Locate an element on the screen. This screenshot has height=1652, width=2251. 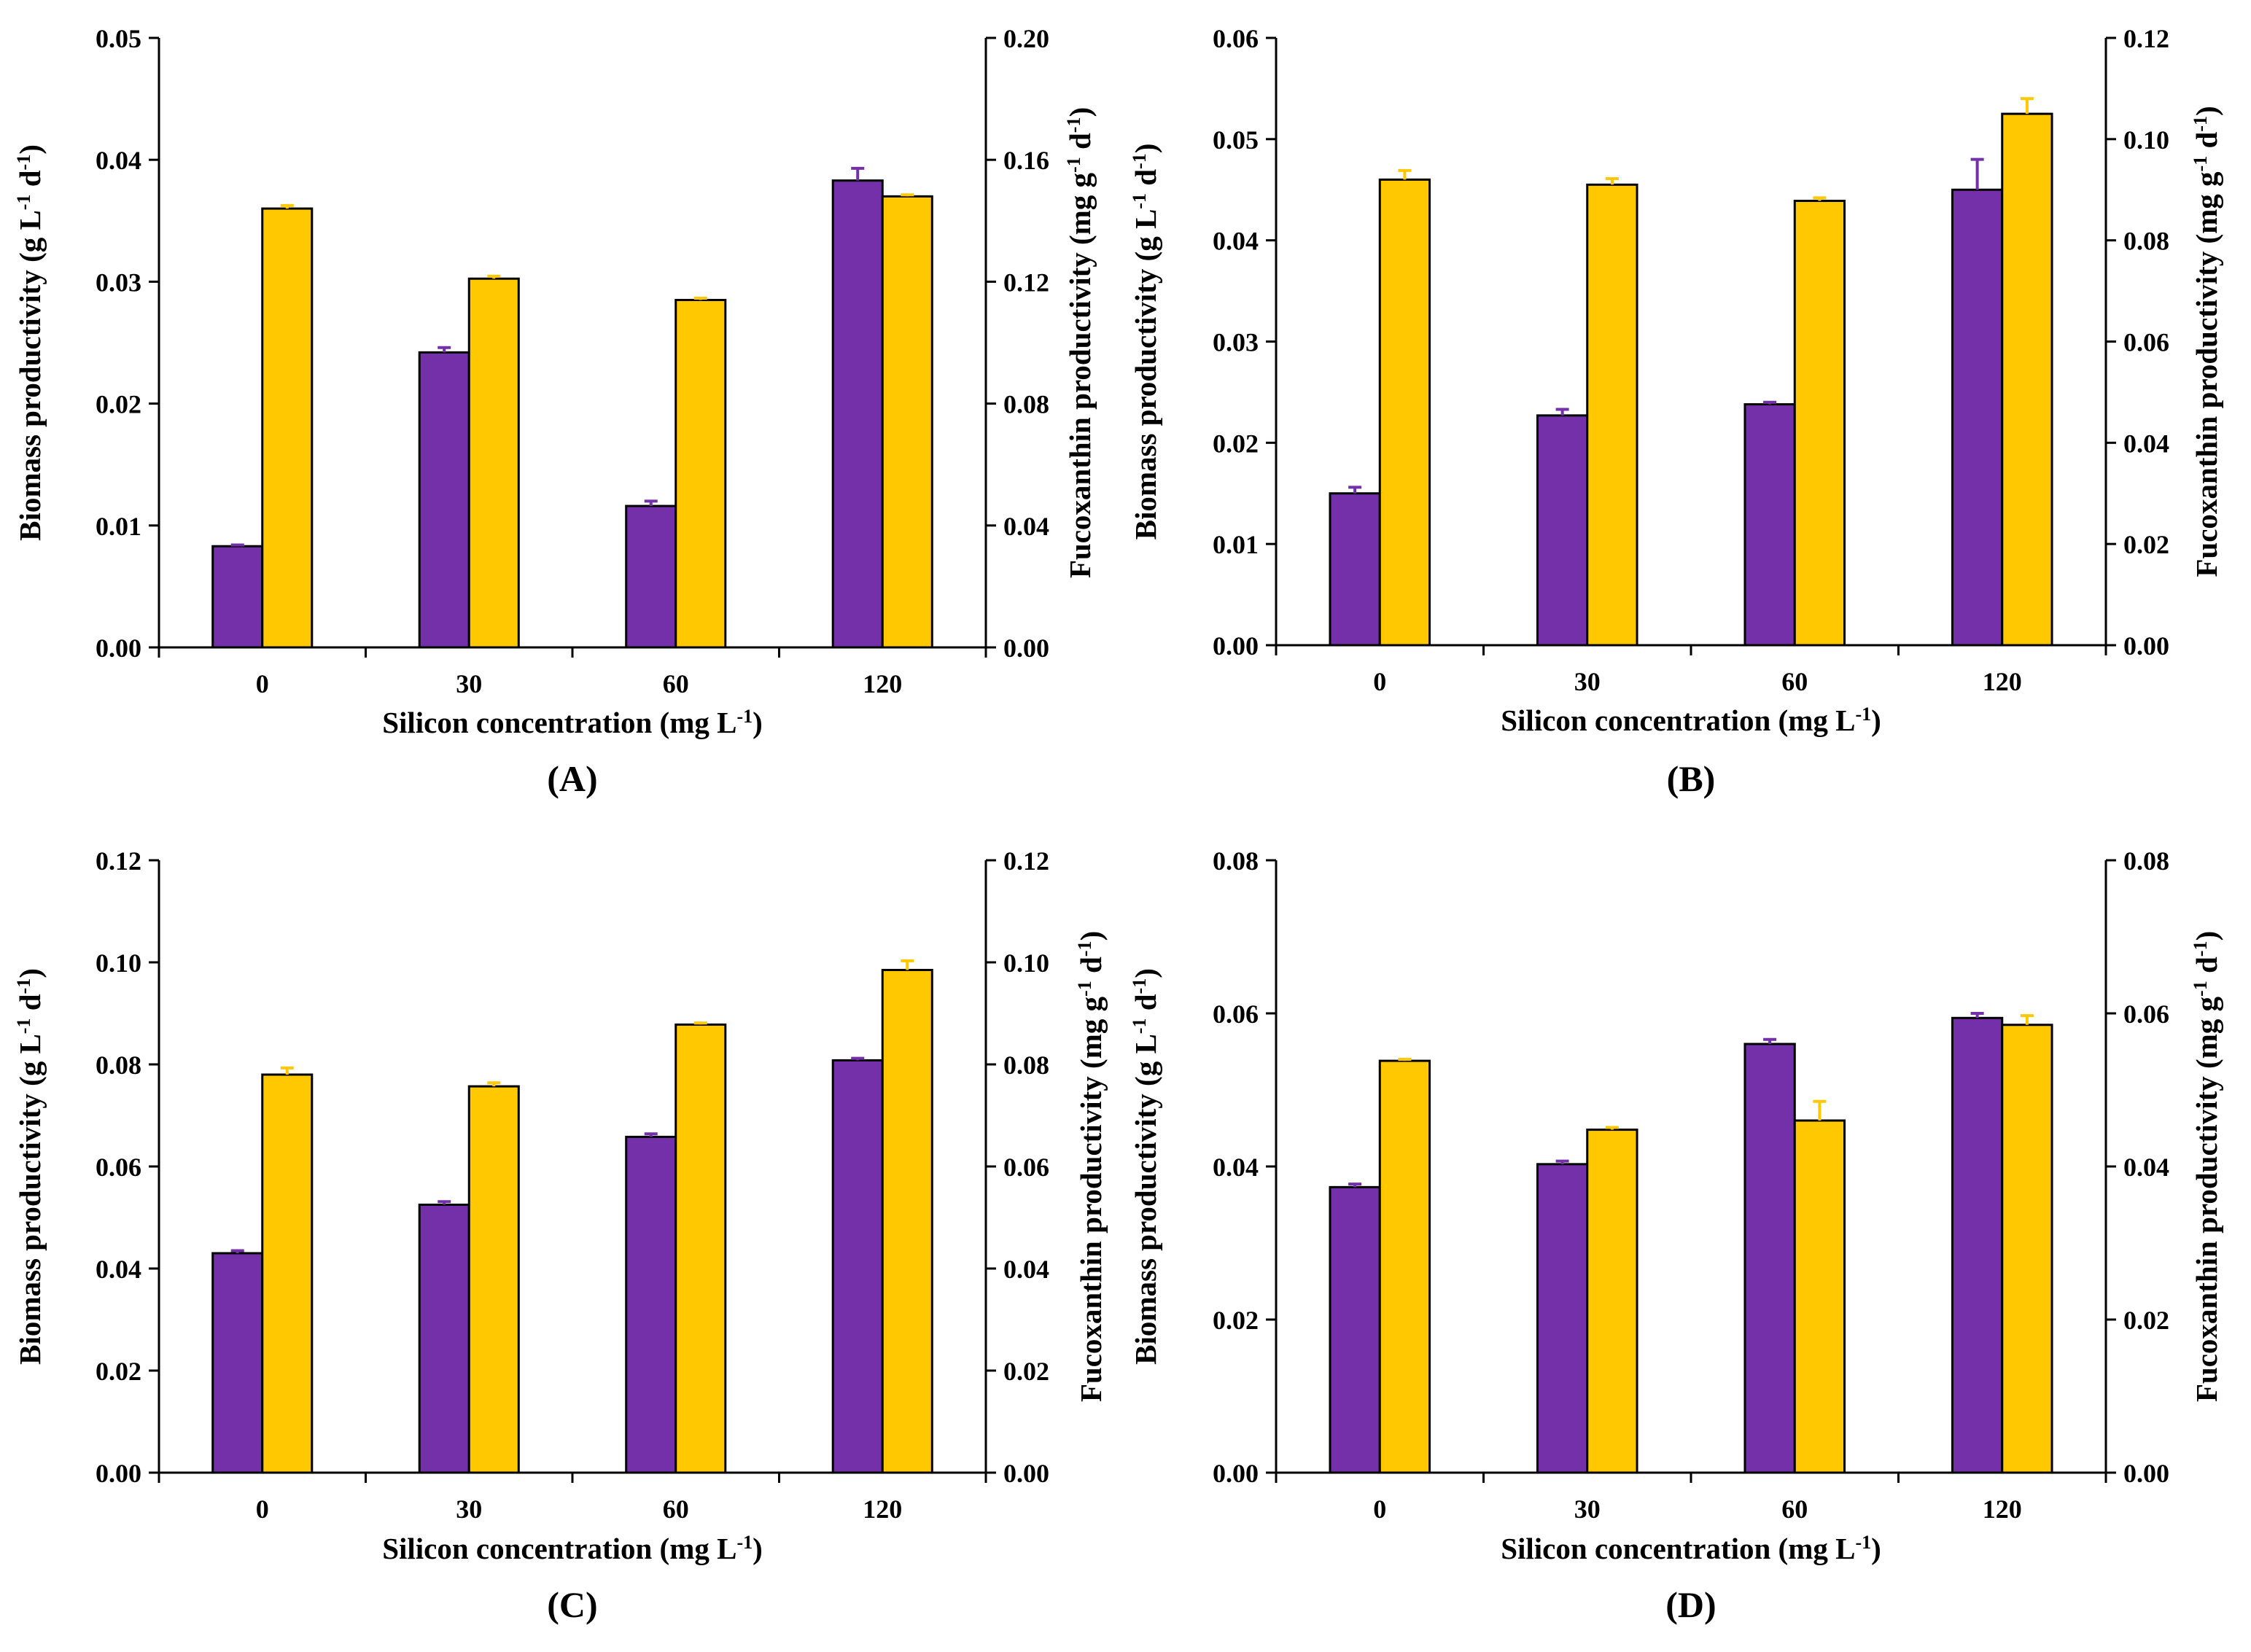
panel-label: (C) is located at coordinates (572, 1604).